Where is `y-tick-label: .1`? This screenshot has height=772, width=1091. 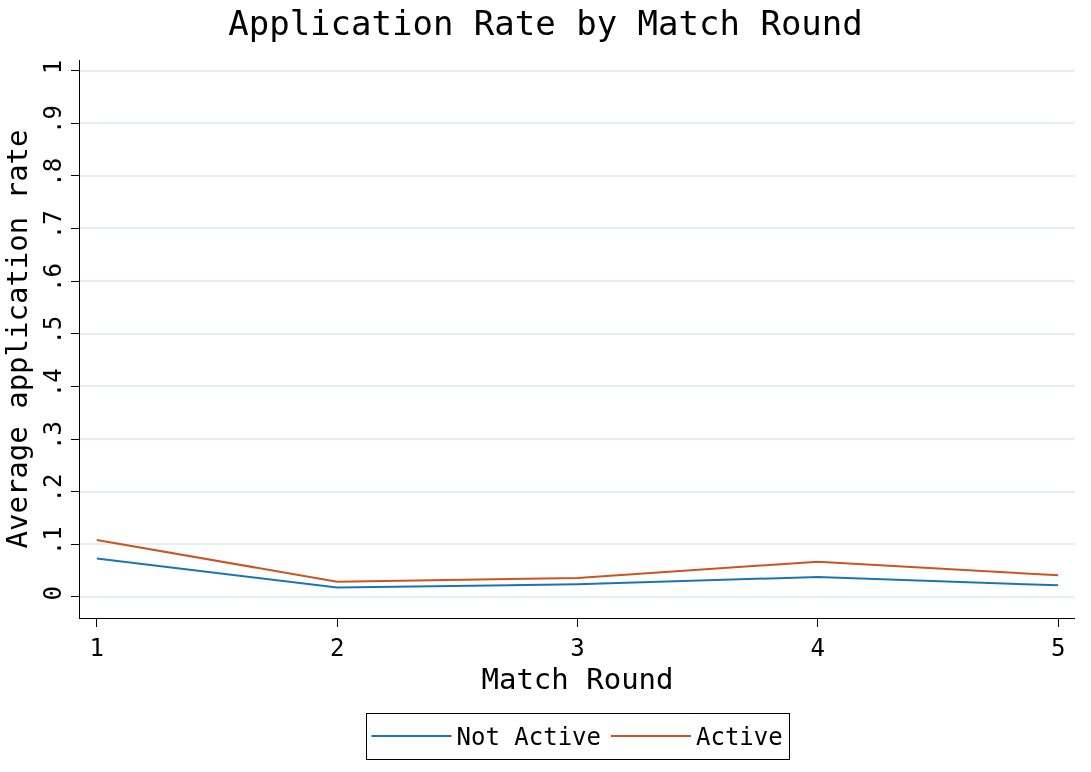 y-tick-label: .1 is located at coordinates (53, 541).